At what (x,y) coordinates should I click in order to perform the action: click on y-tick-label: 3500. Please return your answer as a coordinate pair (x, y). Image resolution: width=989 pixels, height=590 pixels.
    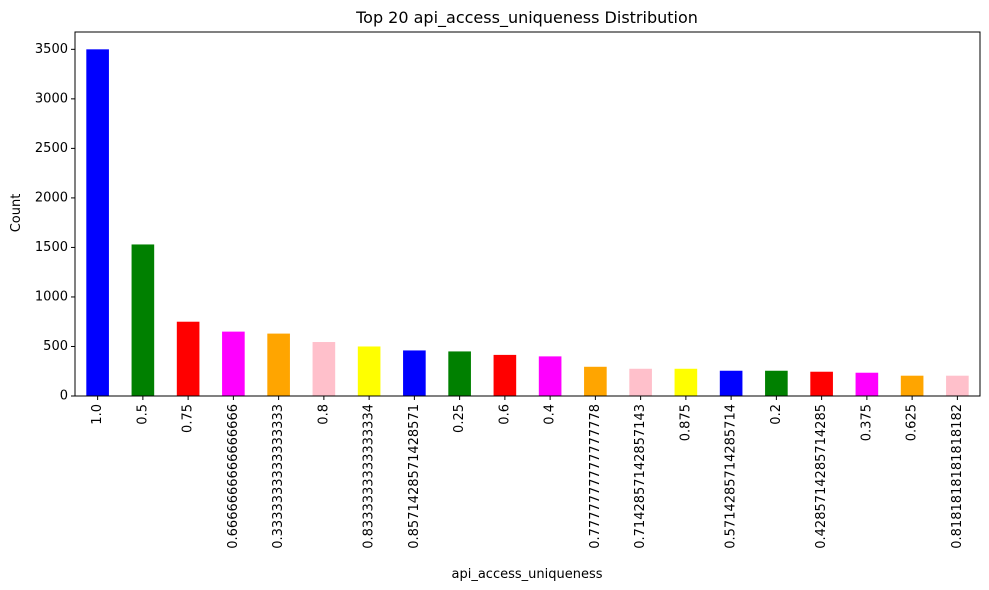
    Looking at the image, I should click on (51, 49).